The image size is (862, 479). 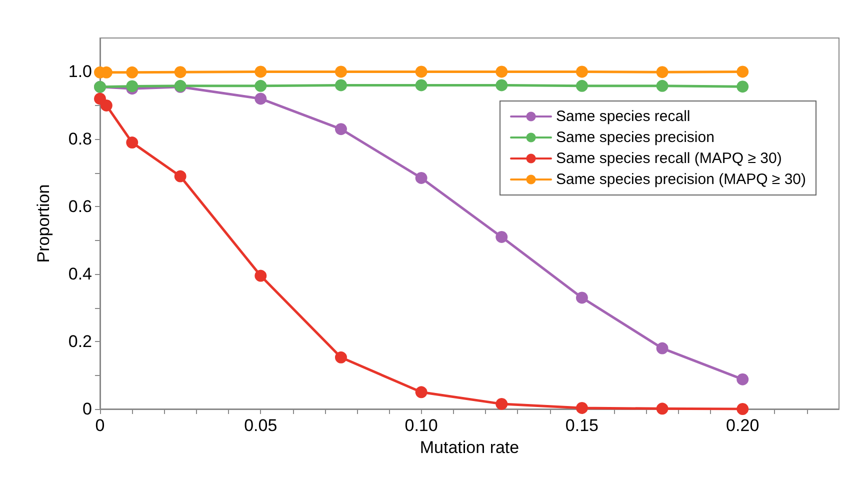 I want to click on x-tick-label: 0.20, so click(x=743, y=425).